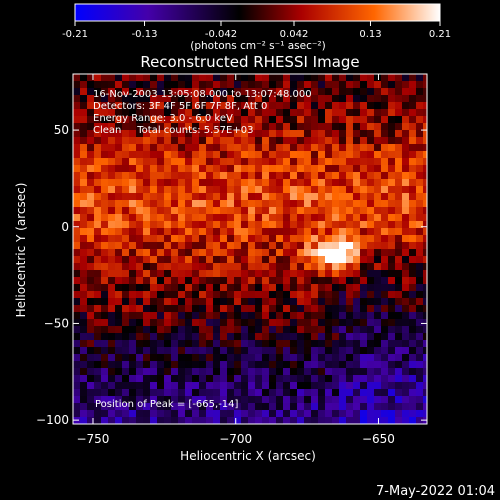 This screenshot has width=500, height=500. Describe the element at coordinates (92, 439) in the screenshot. I see `x-tick-label: −750` at that location.